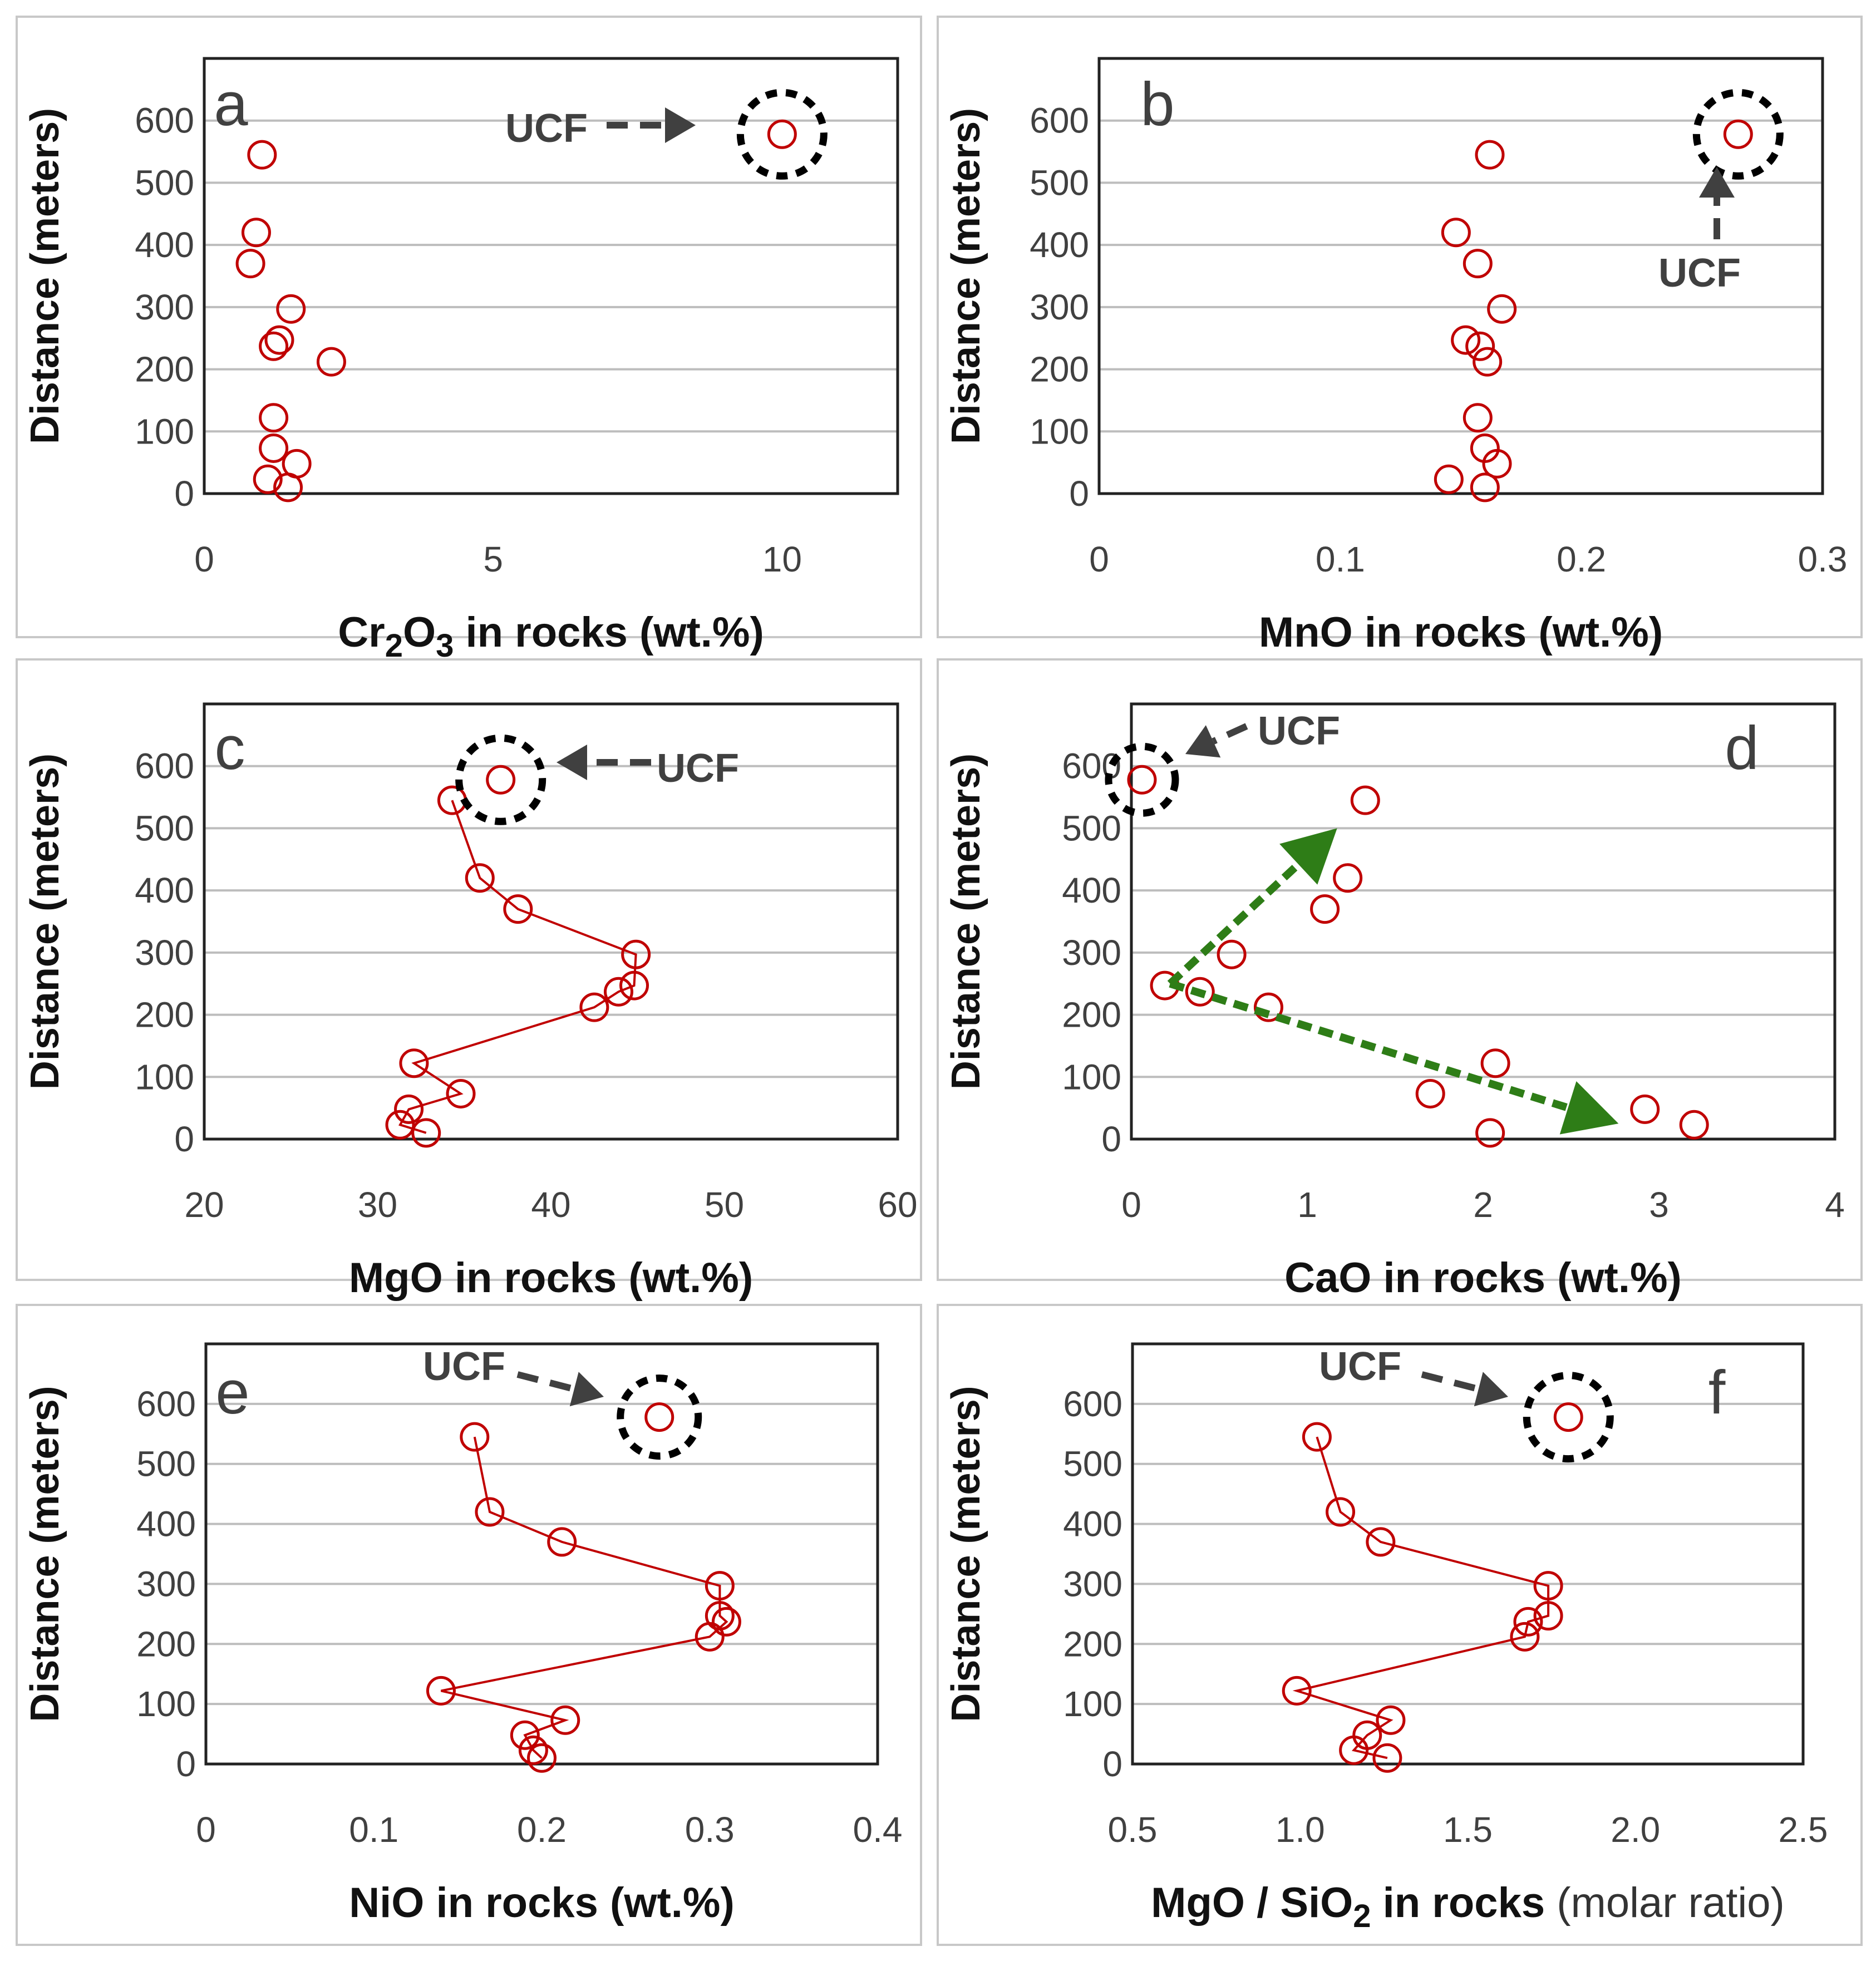 The width and height of the screenshot is (1876, 1966). I want to click on x-tick-label: 60, so click(898, 1205).